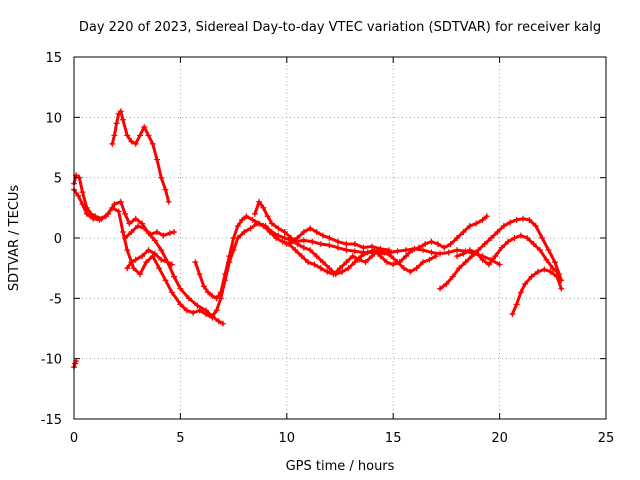 The height and width of the screenshot is (480, 640). I want to click on y-tick-label: -15, so click(51, 420).